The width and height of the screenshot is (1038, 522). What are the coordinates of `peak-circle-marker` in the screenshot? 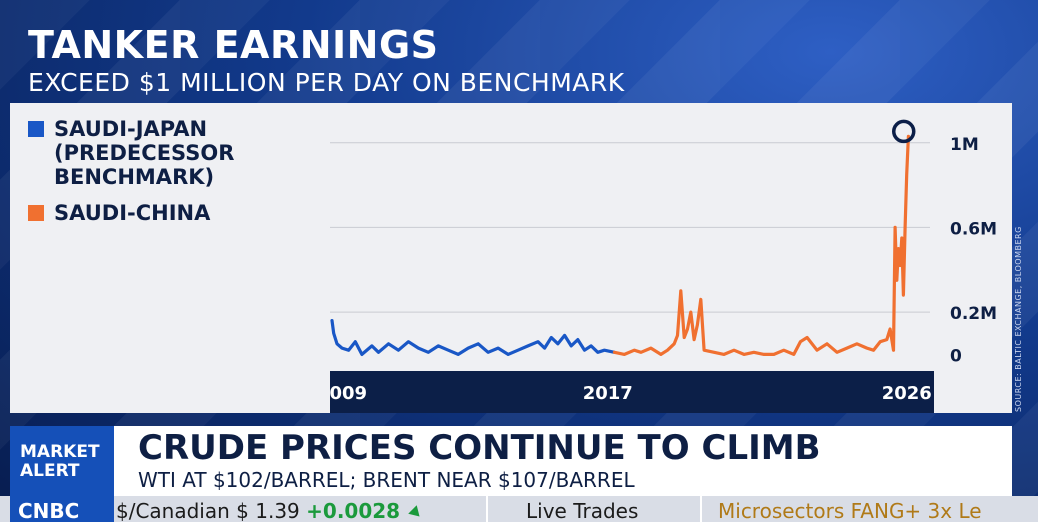 It's located at (903, 131).